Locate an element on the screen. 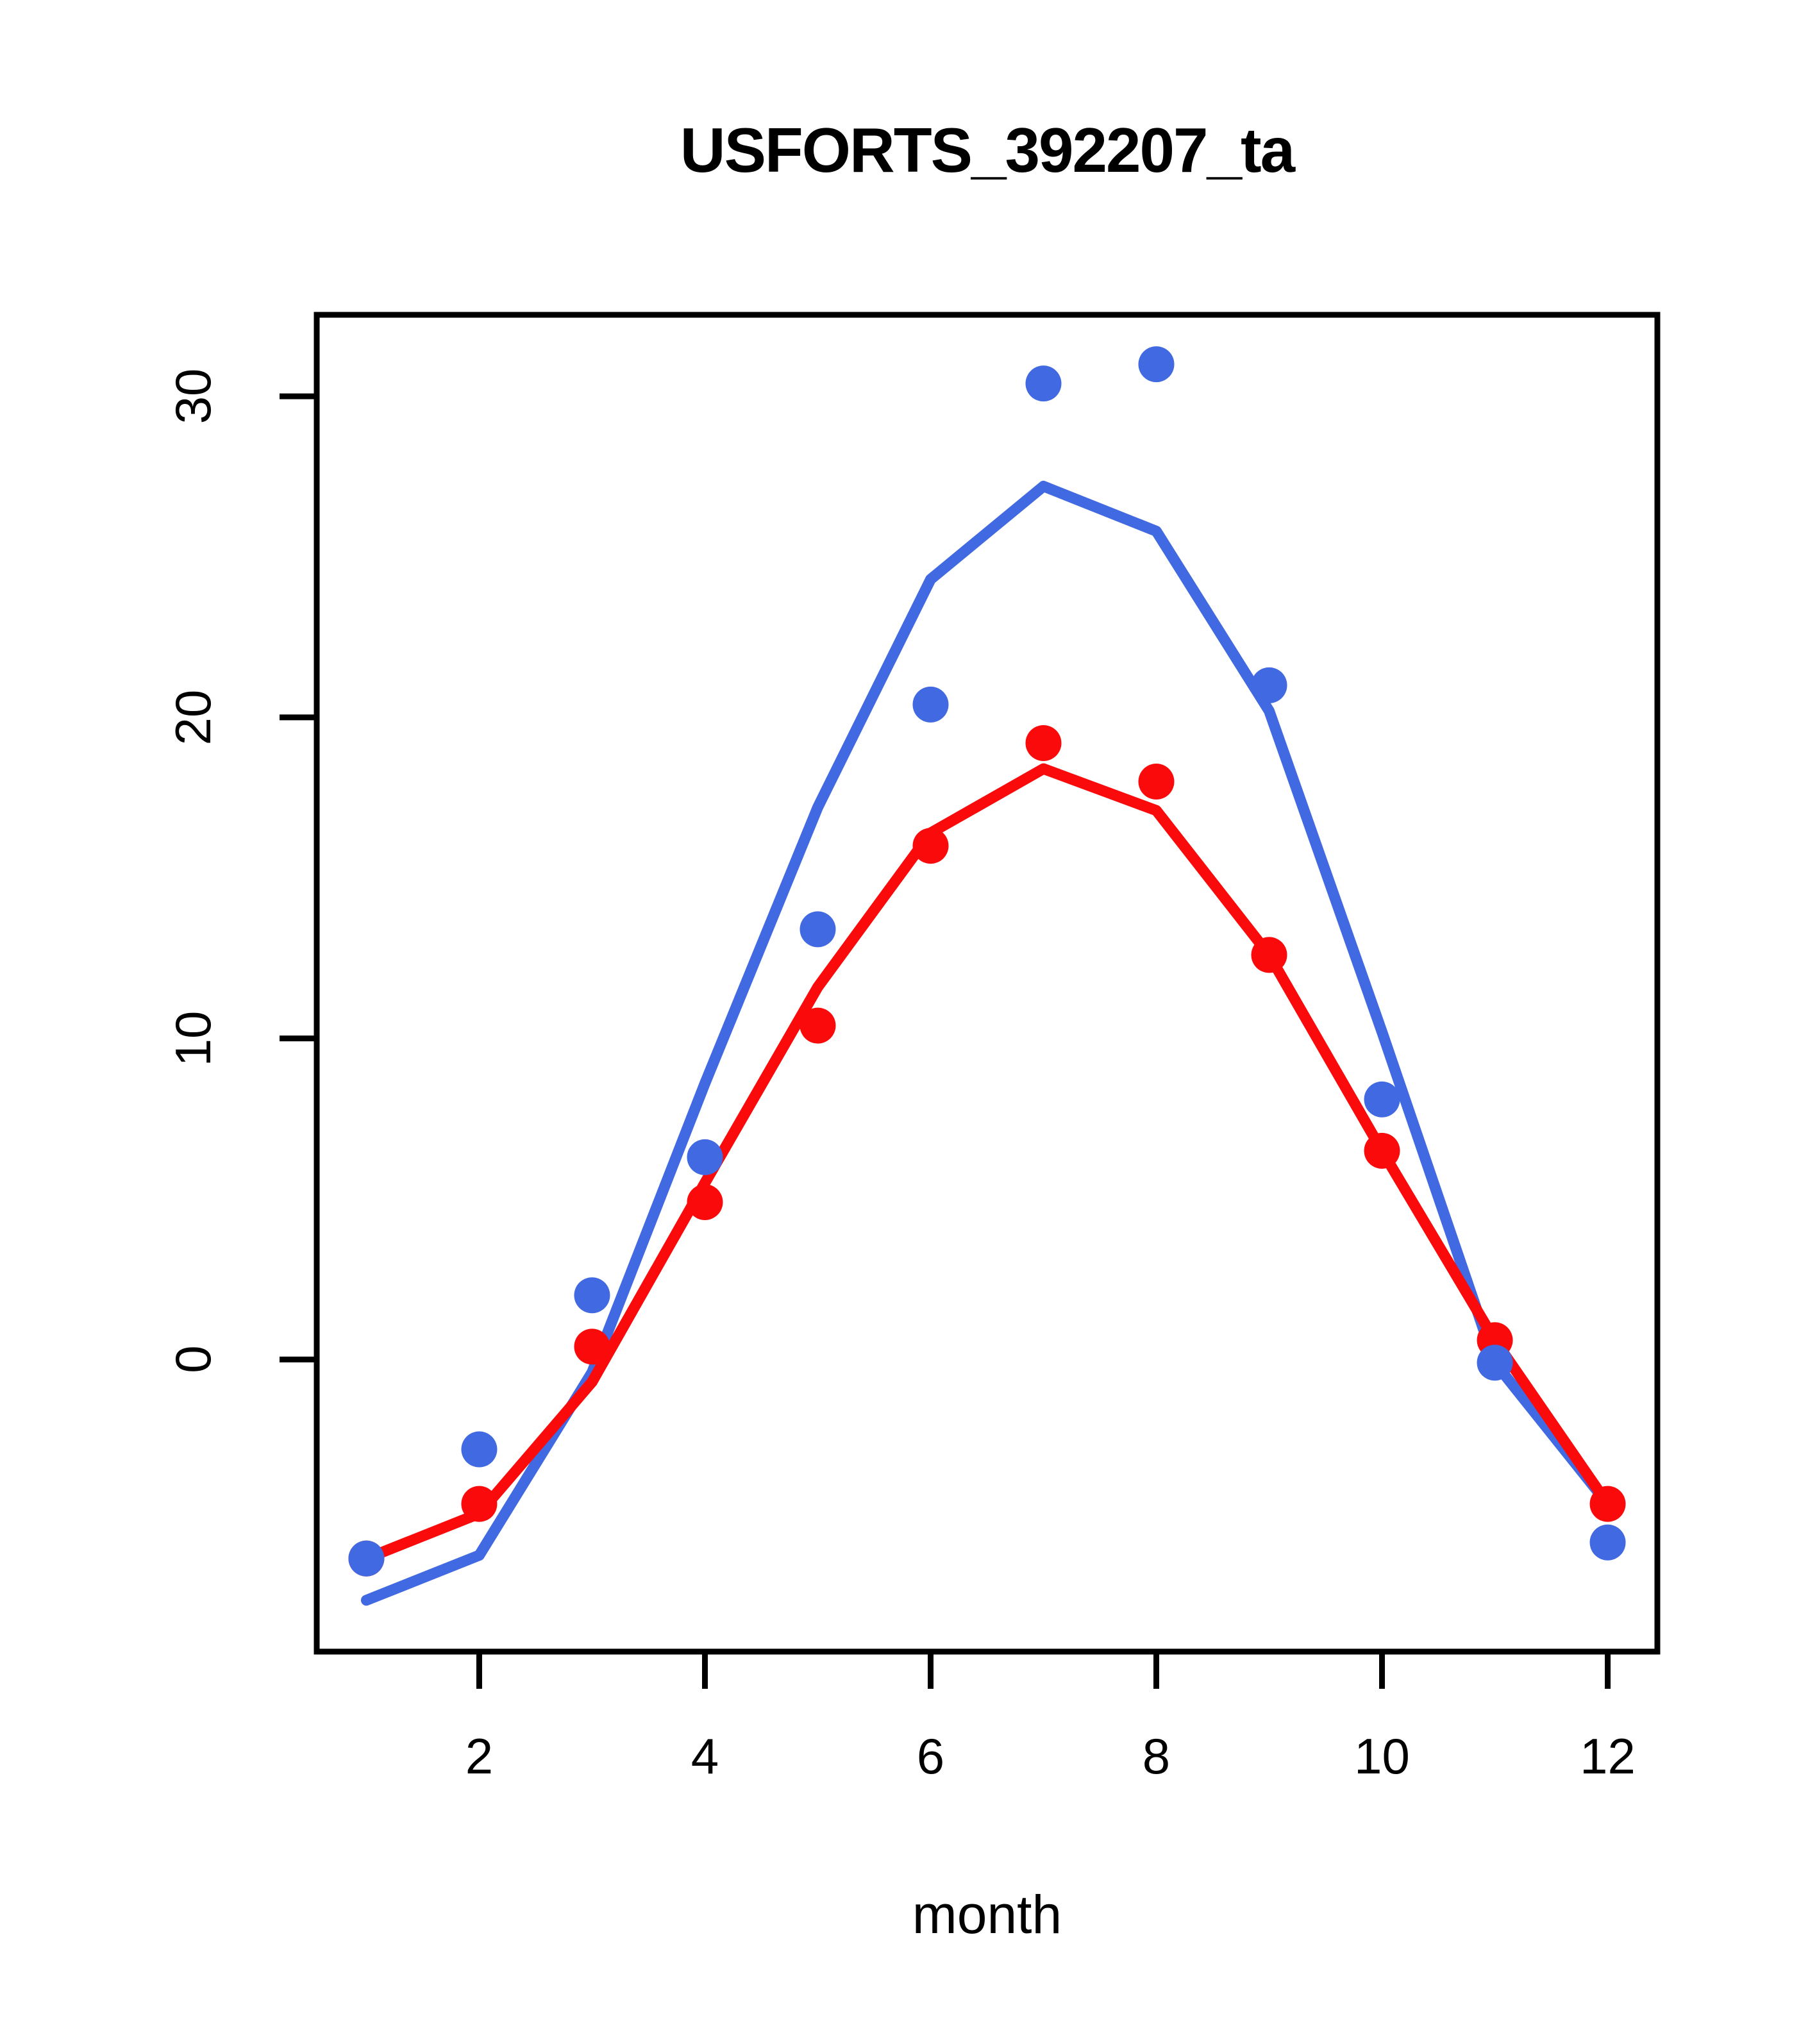  y-tick-label: 0 is located at coordinates (193, 1359).